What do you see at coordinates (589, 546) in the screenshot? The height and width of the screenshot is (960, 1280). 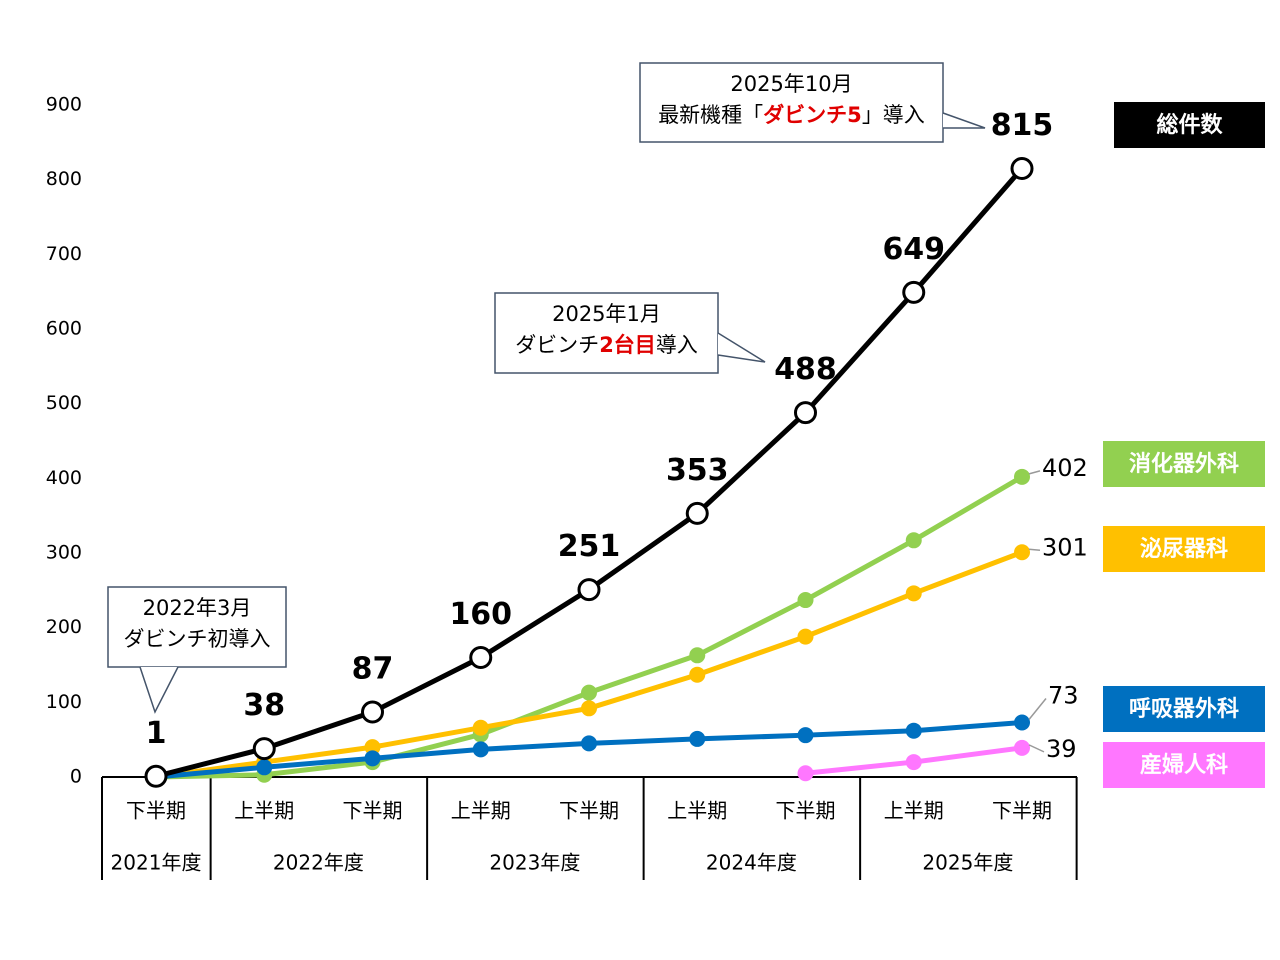 I see `data-label: 251` at bounding box center [589, 546].